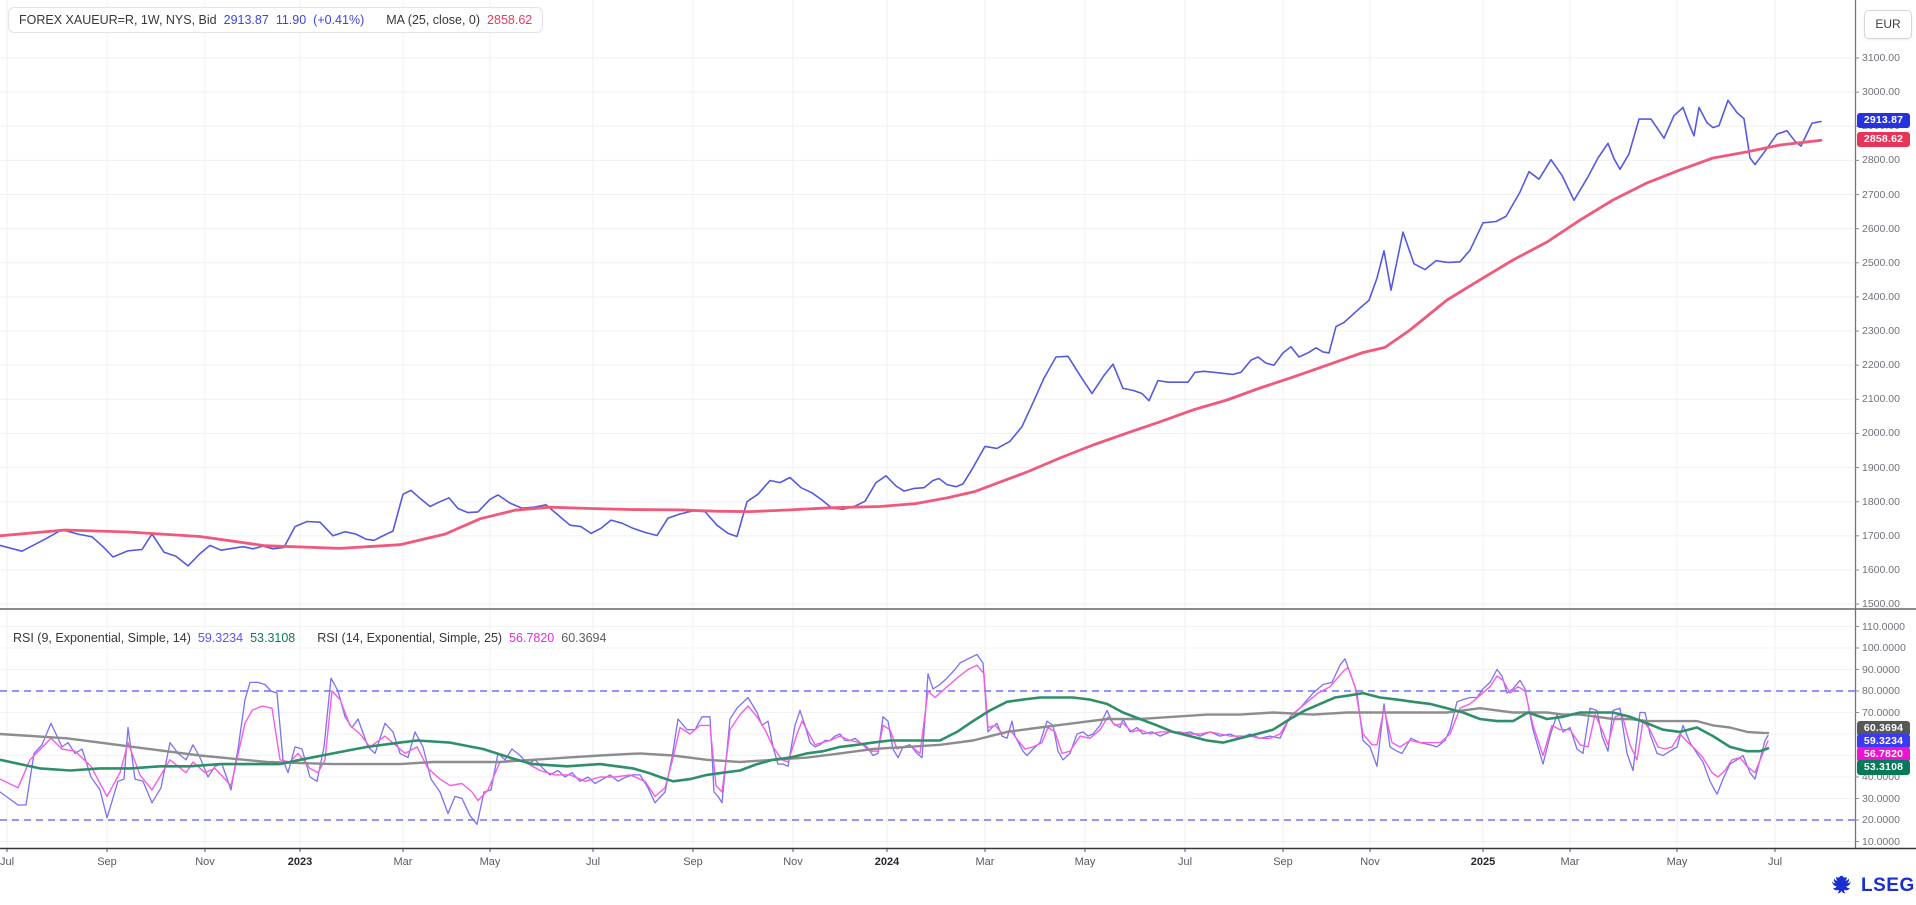 The width and height of the screenshot is (1916, 905). Describe the element at coordinates (1881, 569) in the screenshot. I see `price-tick-label: 1600.00` at that location.